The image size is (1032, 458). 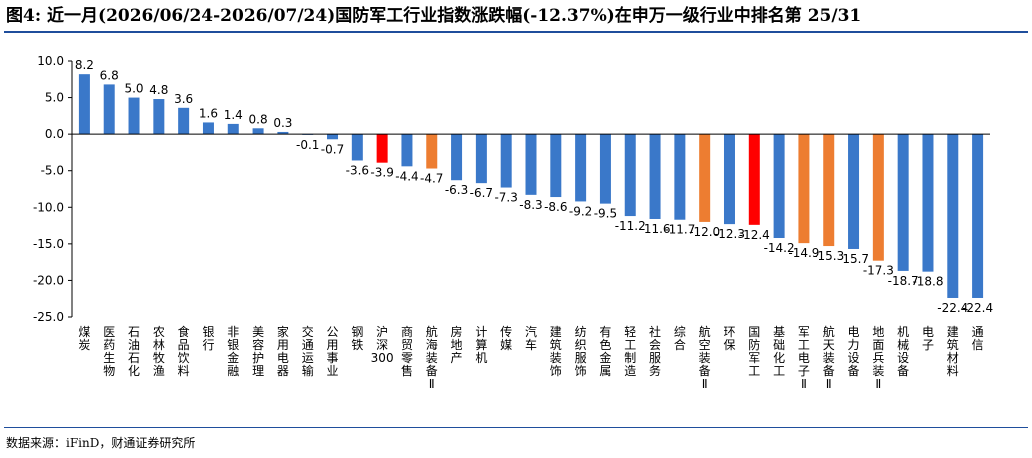 What do you see at coordinates (754, 351) in the screenshot?
I see `category-label: 国防军工` at bounding box center [754, 351].